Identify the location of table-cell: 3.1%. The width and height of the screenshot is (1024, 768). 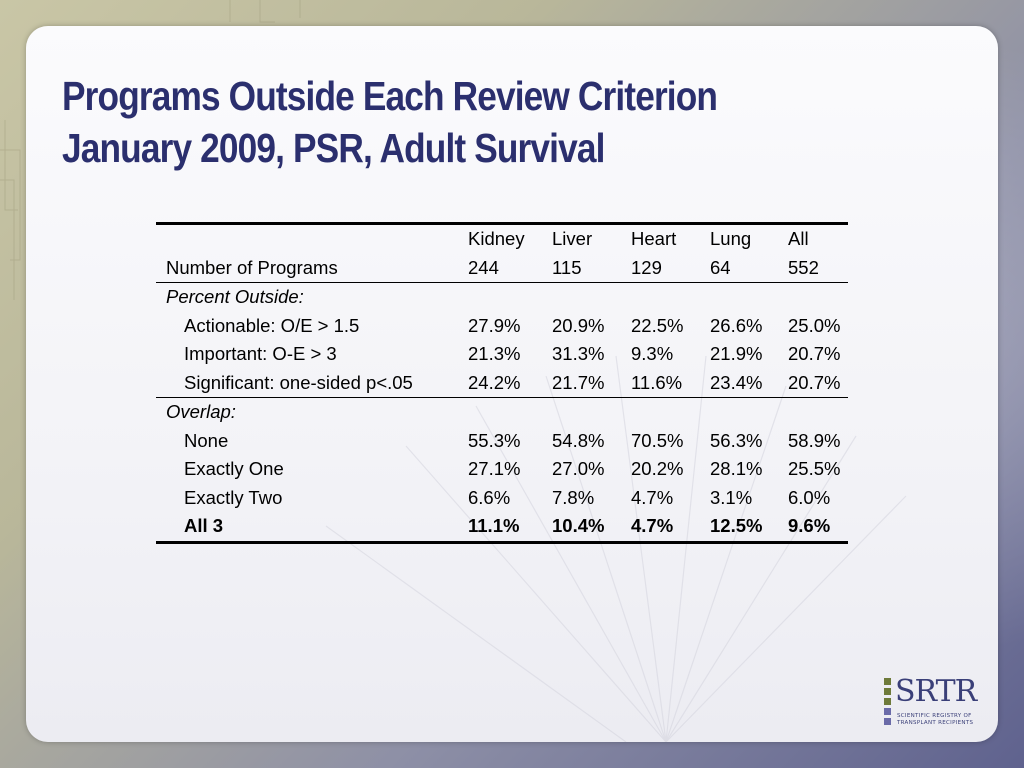
(731, 497).